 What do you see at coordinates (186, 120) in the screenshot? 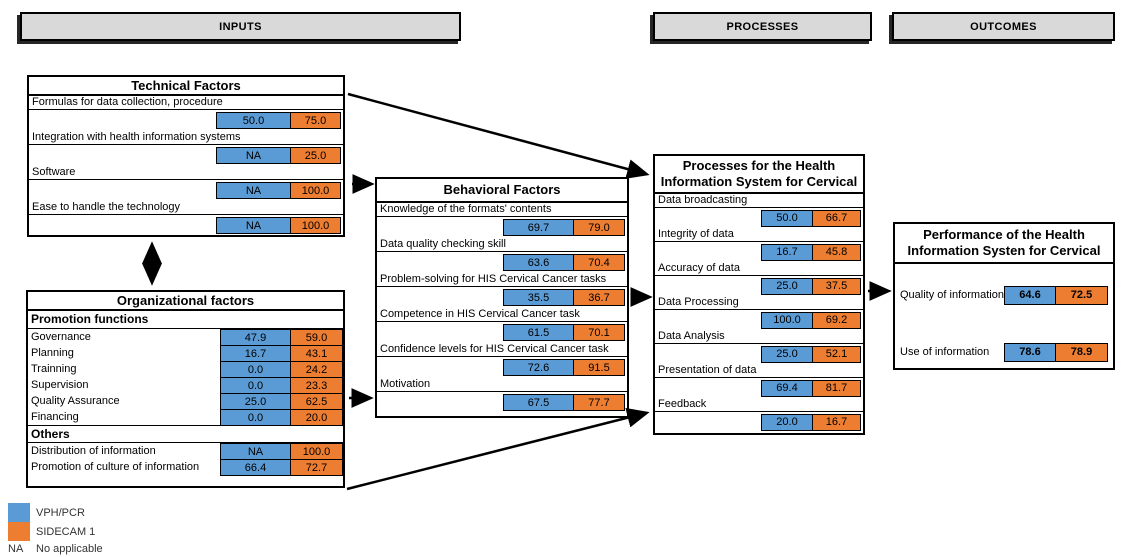
I see `value-row: 50.0 75.0` at bounding box center [186, 120].